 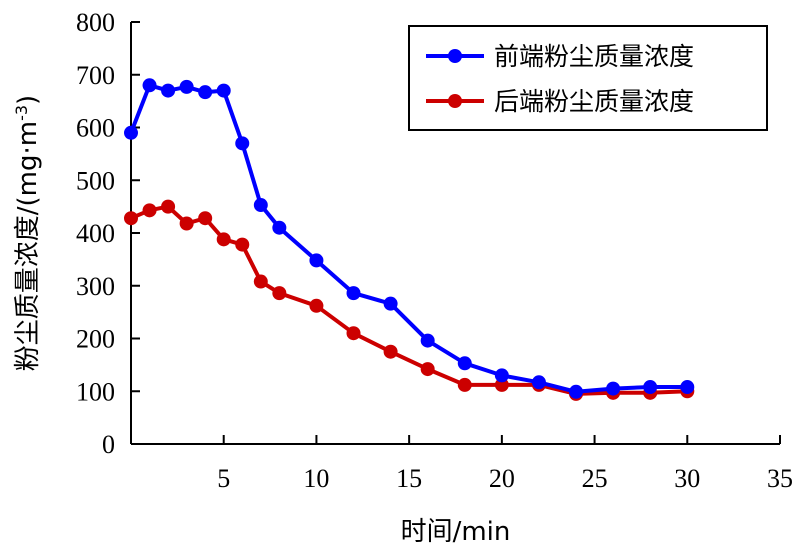 What do you see at coordinates (95, 22) in the screenshot?
I see `y-tick-label: 800` at bounding box center [95, 22].